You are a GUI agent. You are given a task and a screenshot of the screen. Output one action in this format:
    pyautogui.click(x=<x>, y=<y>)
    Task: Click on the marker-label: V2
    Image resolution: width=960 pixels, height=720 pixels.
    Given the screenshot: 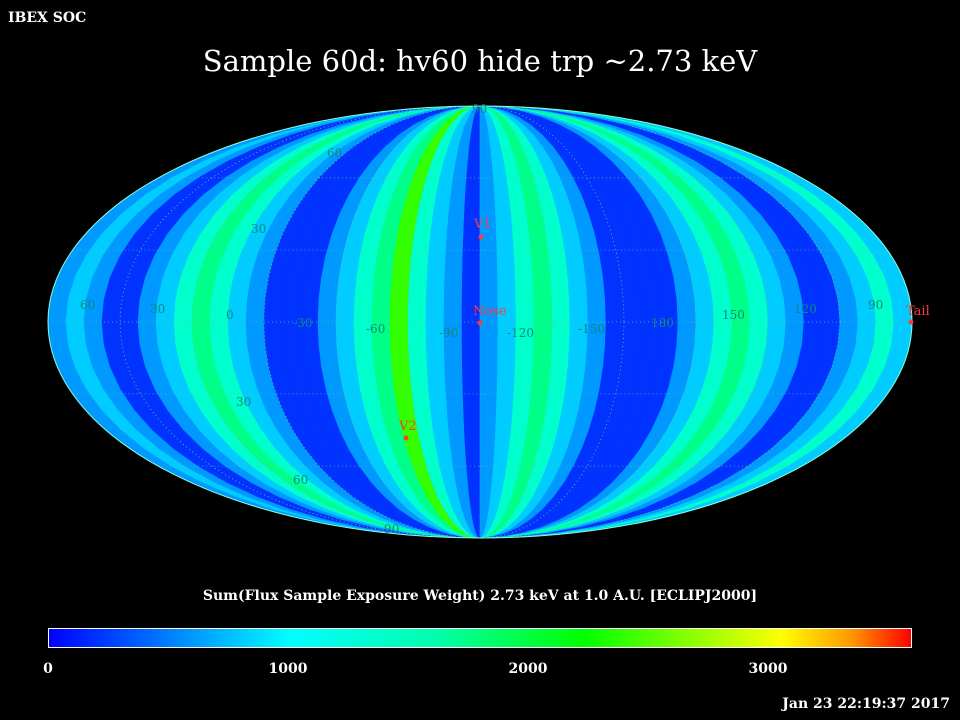 What is the action you would take?
    pyautogui.click(x=407, y=426)
    